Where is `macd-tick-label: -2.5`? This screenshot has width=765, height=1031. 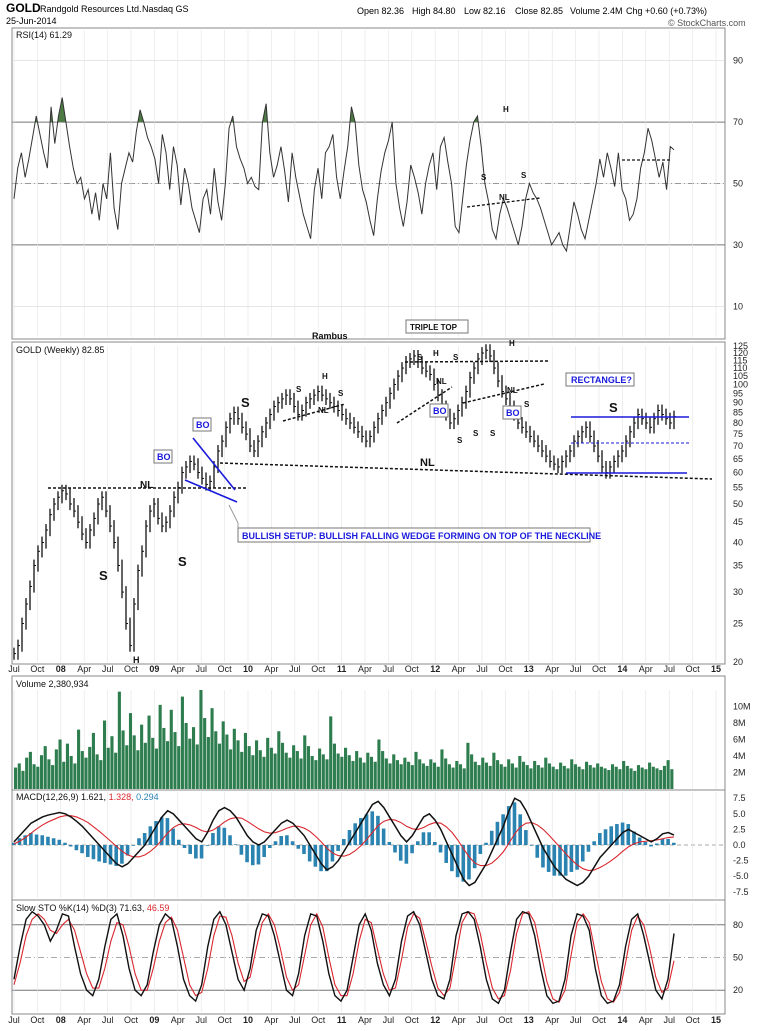
macd-tick-label: -2.5 is located at coordinates (741, 861).